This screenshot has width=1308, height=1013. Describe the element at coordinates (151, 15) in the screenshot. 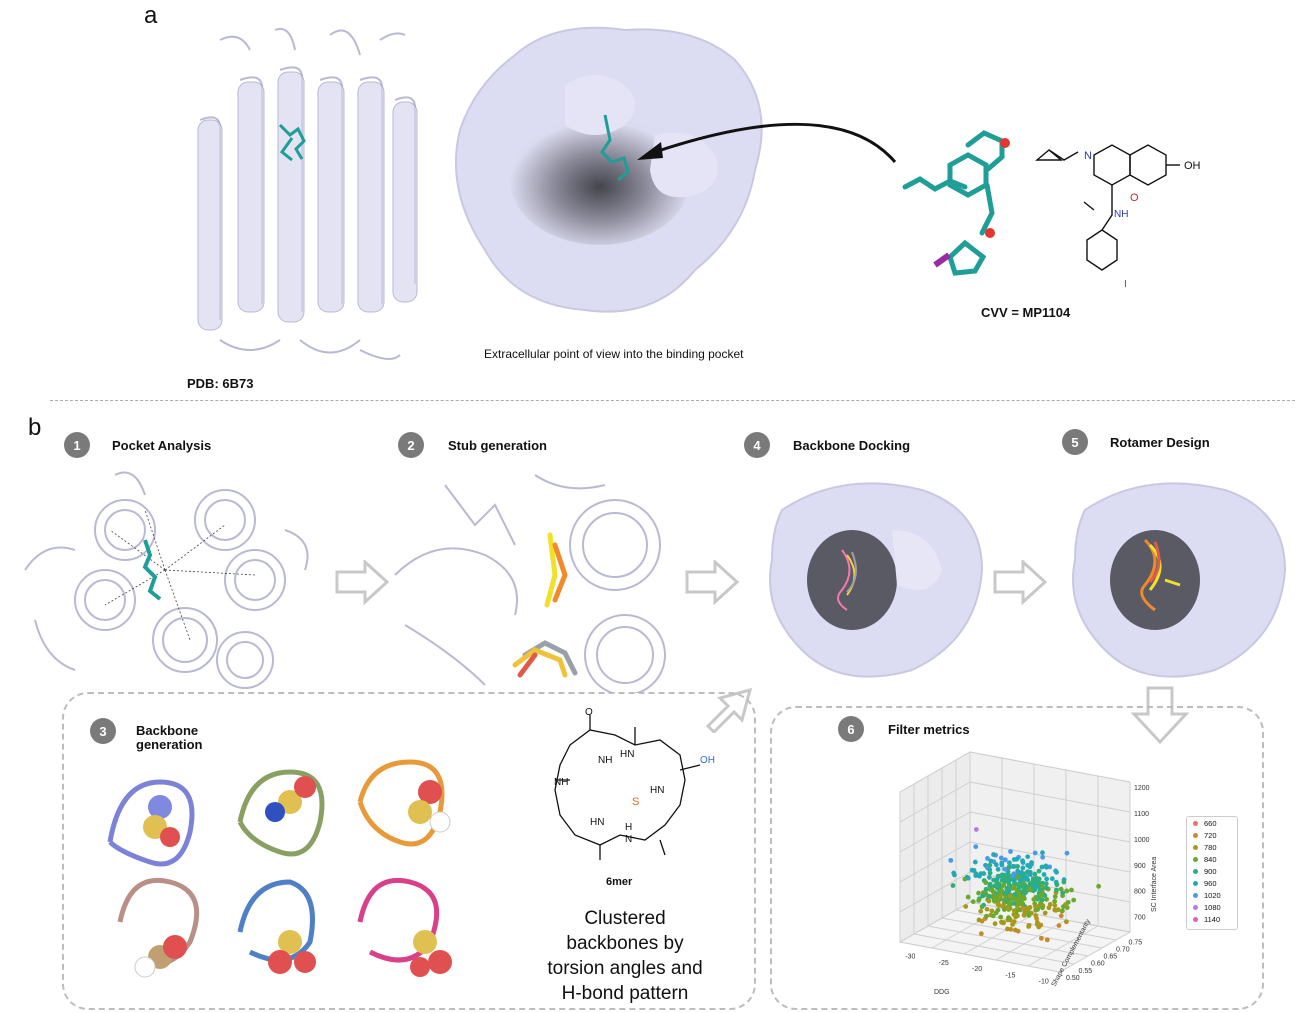

I see `panel-a-letter: a` at that location.